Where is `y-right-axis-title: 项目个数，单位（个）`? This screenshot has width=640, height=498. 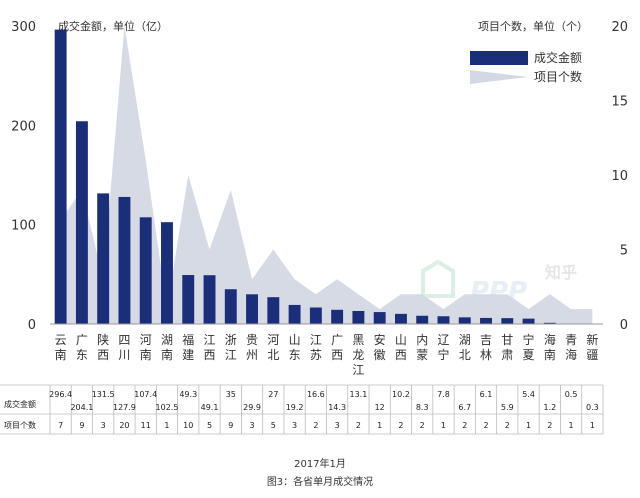 y-right-axis-title: 项目个数，单位（个） is located at coordinates (533, 26).